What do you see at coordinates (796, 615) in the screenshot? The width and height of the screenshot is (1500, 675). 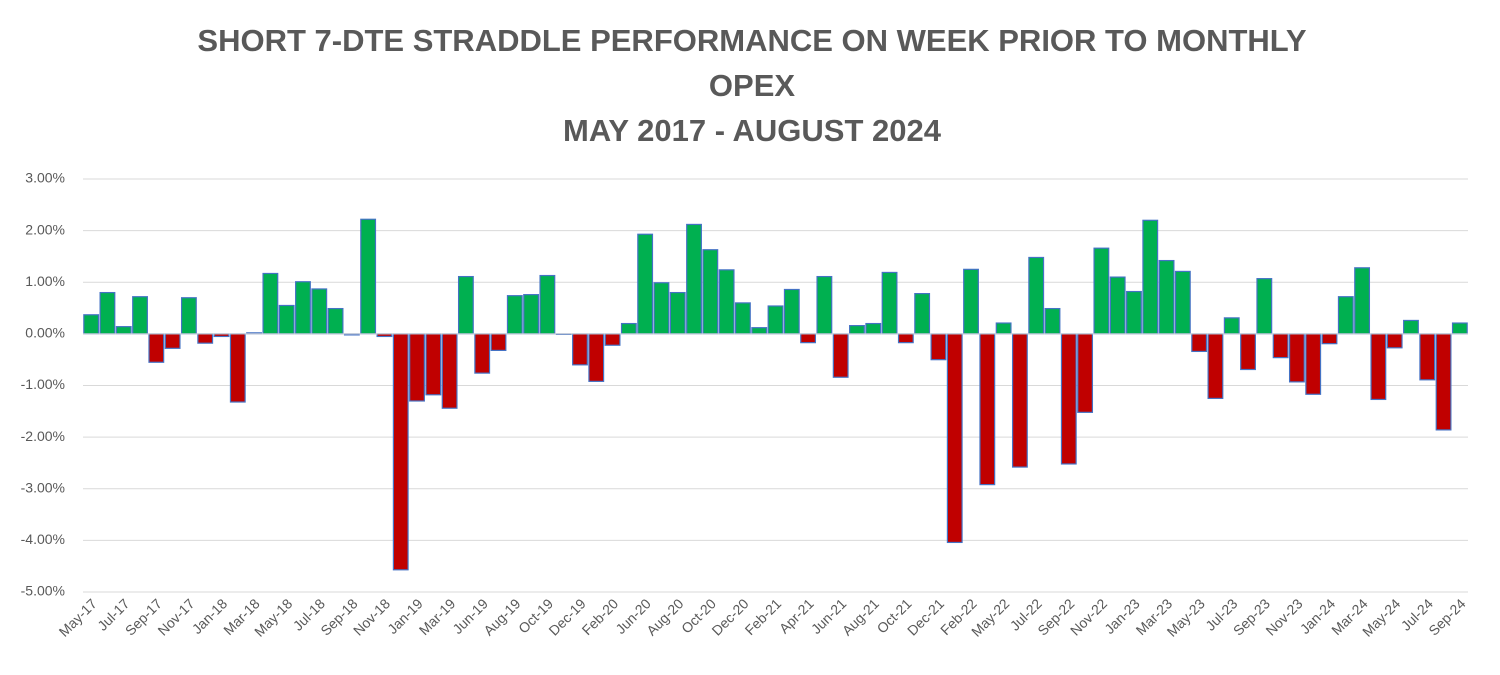 I see `x-tick-label: Apr-21` at bounding box center [796, 615].